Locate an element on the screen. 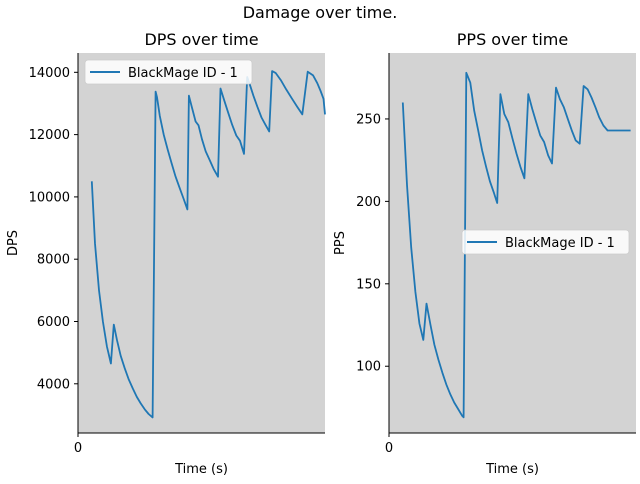 This screenshot has width=640, height=484. pps-y-tick-label: 200 is located at coordinates (368, 202).